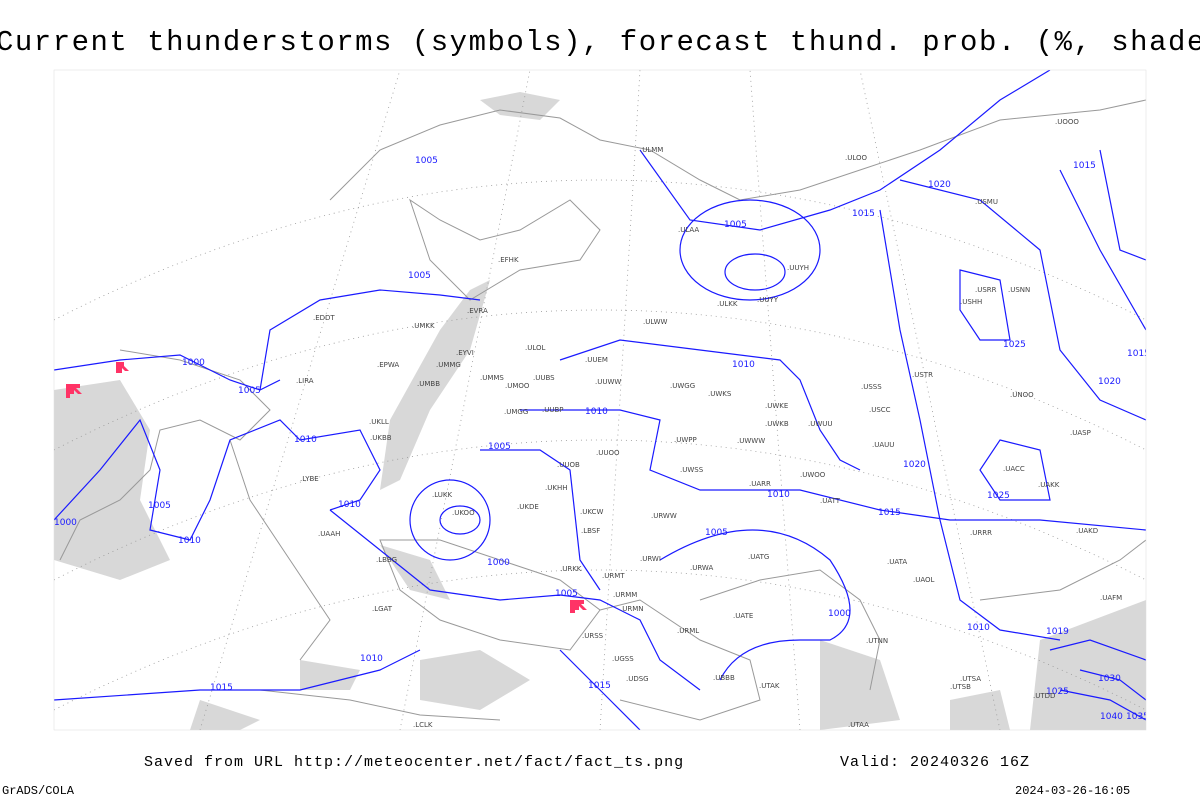 The height and width of the screenshot is (800, 1200). Describe the element at coordinates (727, 304) in the screenshot. I see `station-label: .ULKK` at that location.